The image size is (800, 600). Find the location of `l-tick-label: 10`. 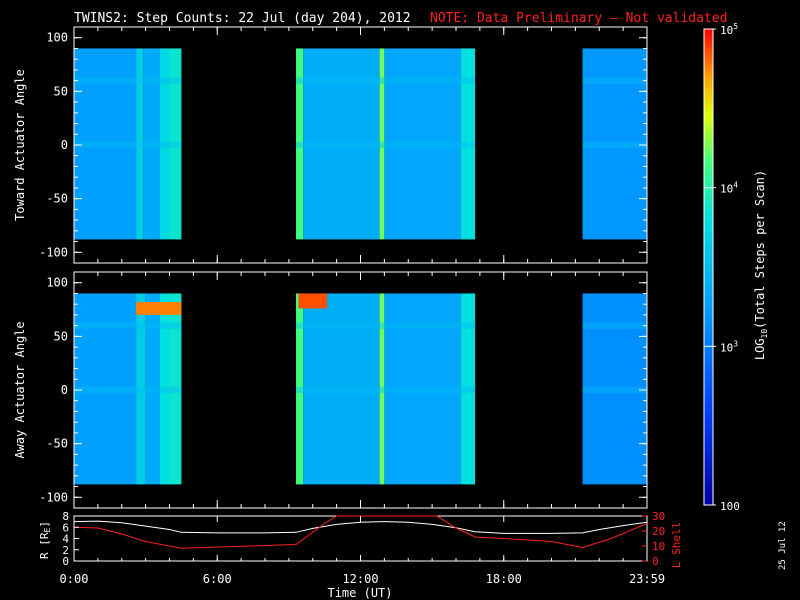

l-tick-label: 10 is located at coordinates (658, 546).